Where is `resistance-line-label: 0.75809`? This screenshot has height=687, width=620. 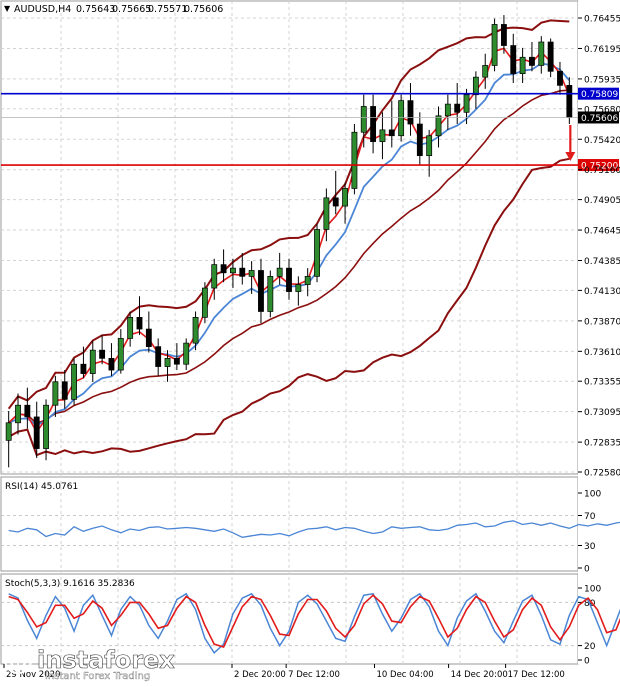
resistance-line-label: 0.75809 is located at coordinates (599, 95).